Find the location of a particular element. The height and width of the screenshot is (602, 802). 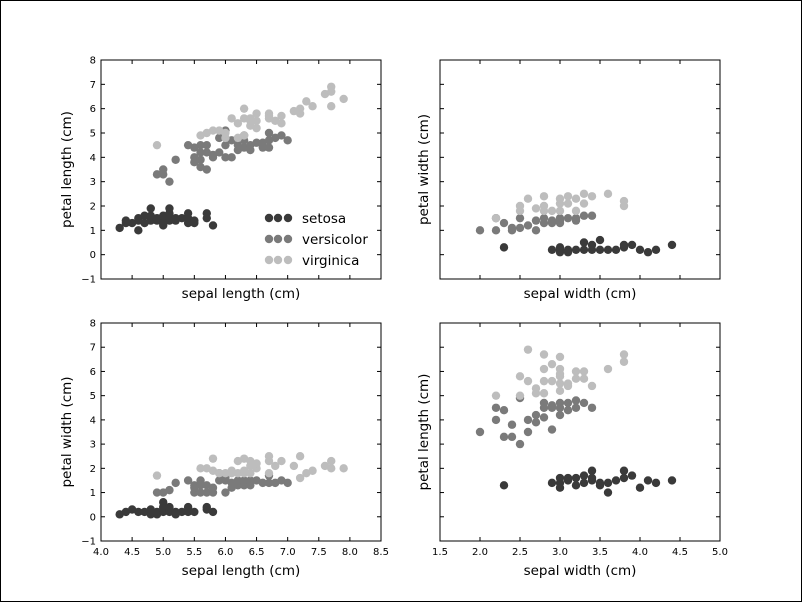

y-tick-label: 5 is located at coordinates (93, 396).